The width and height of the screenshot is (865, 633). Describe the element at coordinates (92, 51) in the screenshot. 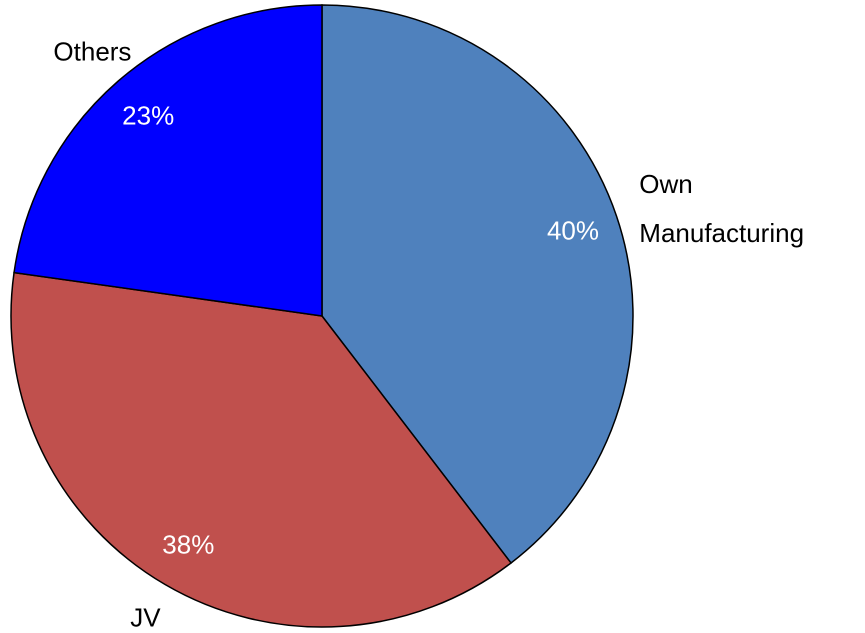

I see `category-label: Others` at that location.